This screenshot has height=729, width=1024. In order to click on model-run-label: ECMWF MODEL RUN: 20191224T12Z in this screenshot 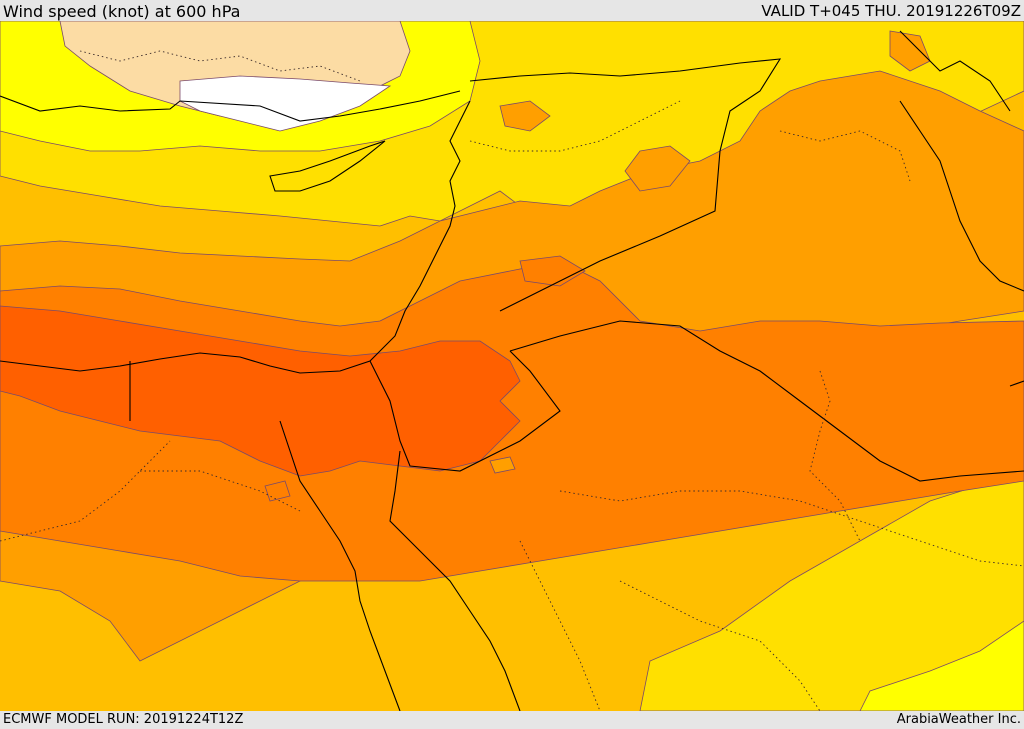, I will do `click(123, 719)`.